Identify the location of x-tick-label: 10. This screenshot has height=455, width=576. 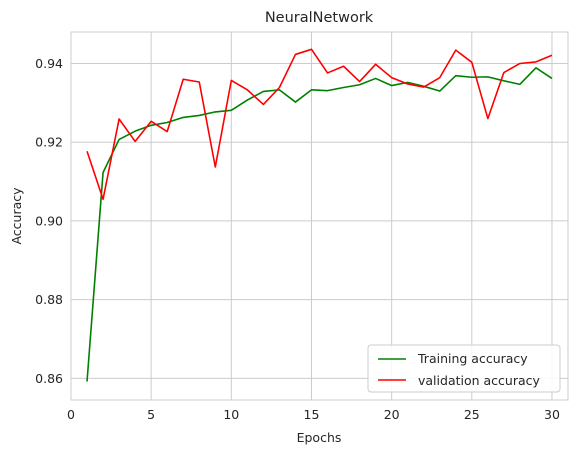
(231, 414).